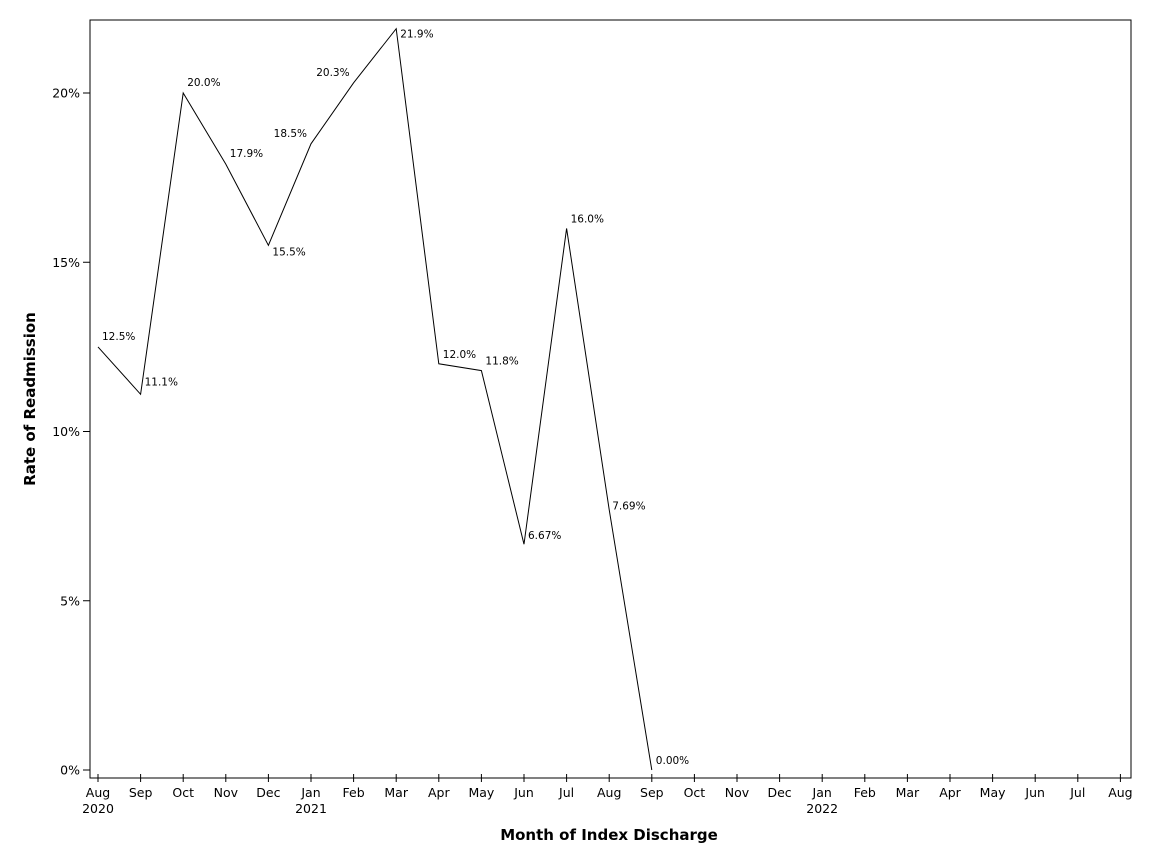 The image size is (1152, 864). Describe the element at coordinates (587, 219) in the screenshot. I see `data-label: 16.0%` at that location.